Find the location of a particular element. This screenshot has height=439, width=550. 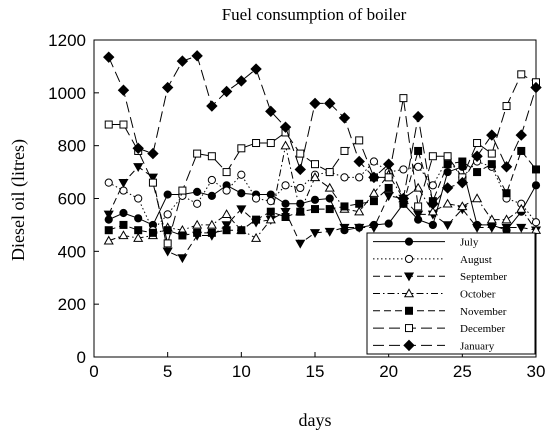

legend-label: July is located at coordinates (469, 243).